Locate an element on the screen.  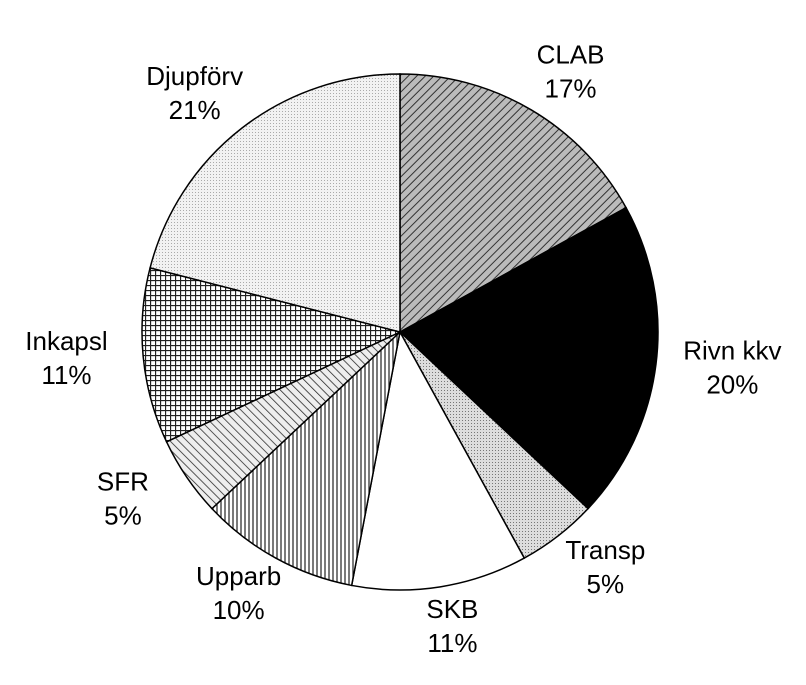
slice-value-label: 20% is located at coordinates (732, 384).